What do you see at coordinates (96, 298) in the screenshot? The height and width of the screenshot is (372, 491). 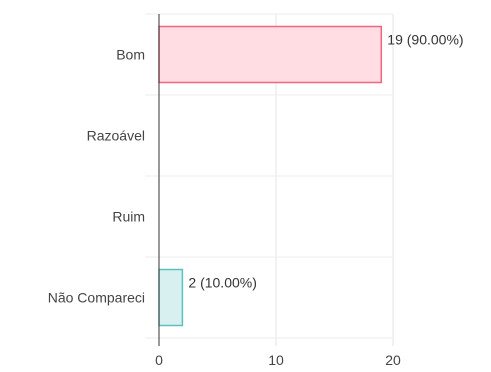 I see `category-label-3: Não Compareci` at bounding box center [96, 298].